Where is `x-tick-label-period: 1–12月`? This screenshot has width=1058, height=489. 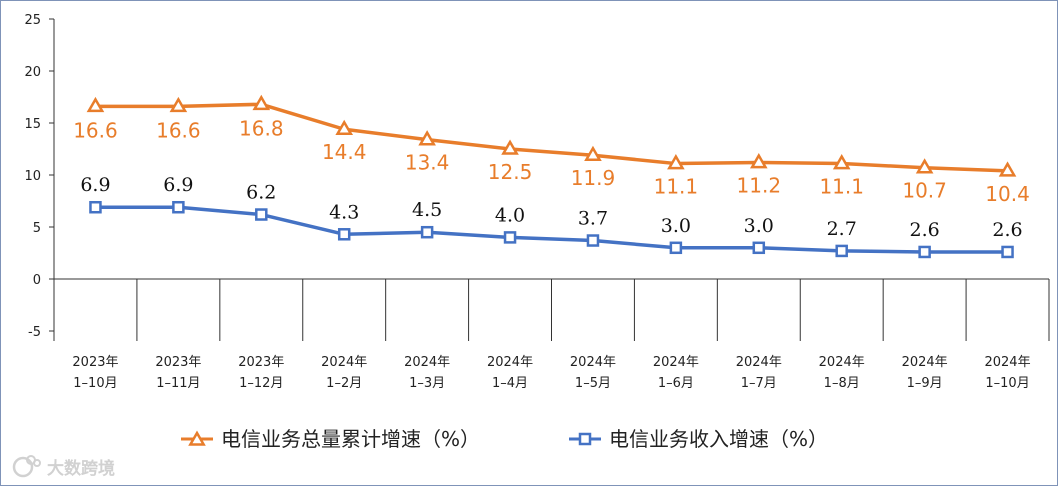 x-tick-label-period: 1–12月 is located at coordinates (261, 383).